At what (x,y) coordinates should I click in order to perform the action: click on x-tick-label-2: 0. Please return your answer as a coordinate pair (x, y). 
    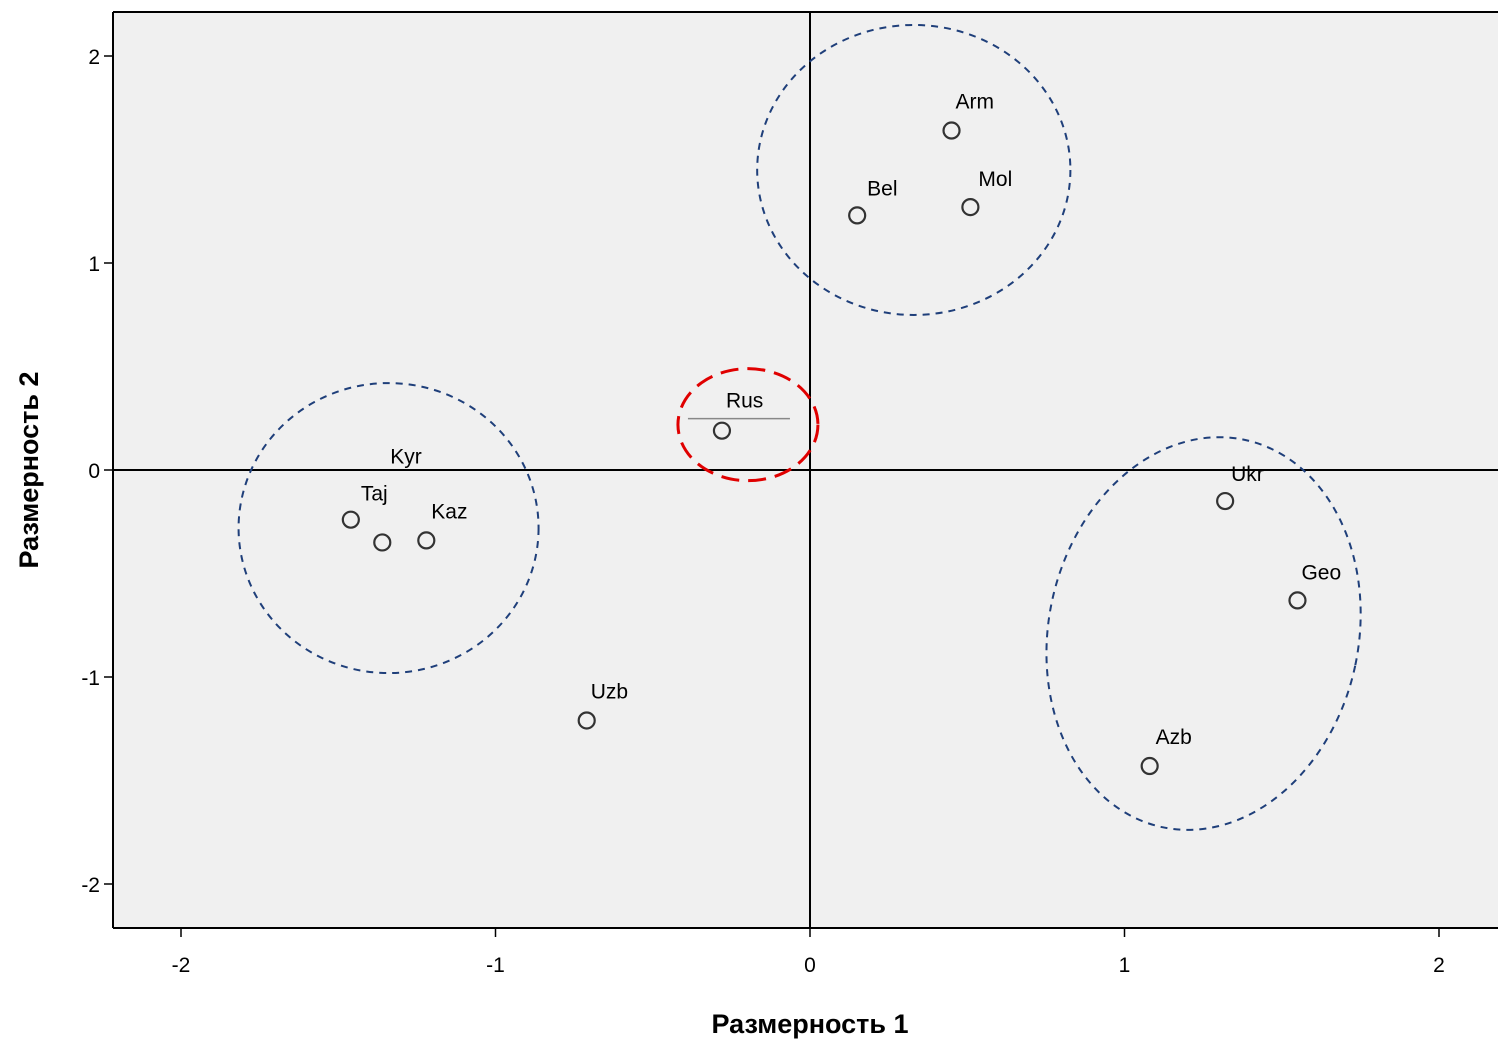
    Looking at the image, I should click on (810, 965).